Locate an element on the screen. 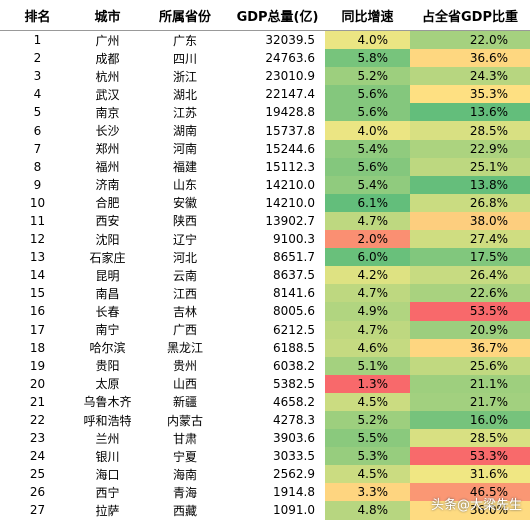  header-cell: 同比增速 is located at coordinates (367, 15).